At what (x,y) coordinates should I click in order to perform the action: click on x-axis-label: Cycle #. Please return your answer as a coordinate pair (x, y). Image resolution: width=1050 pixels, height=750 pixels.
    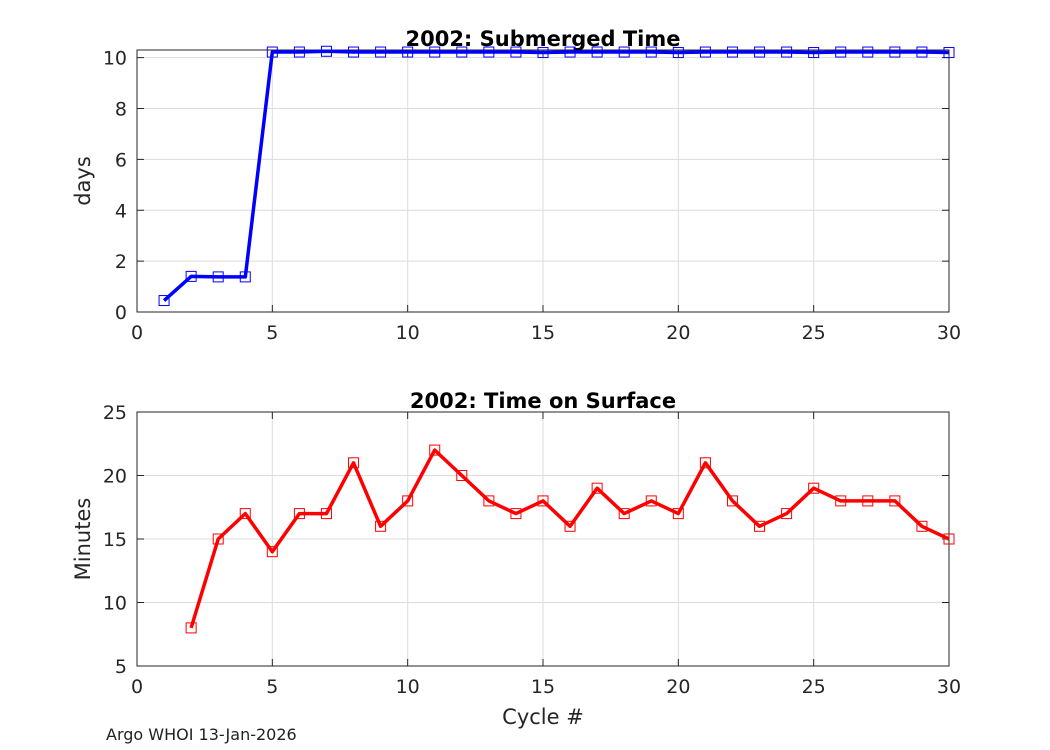
    Looking at the image, I should click on (543, 717).